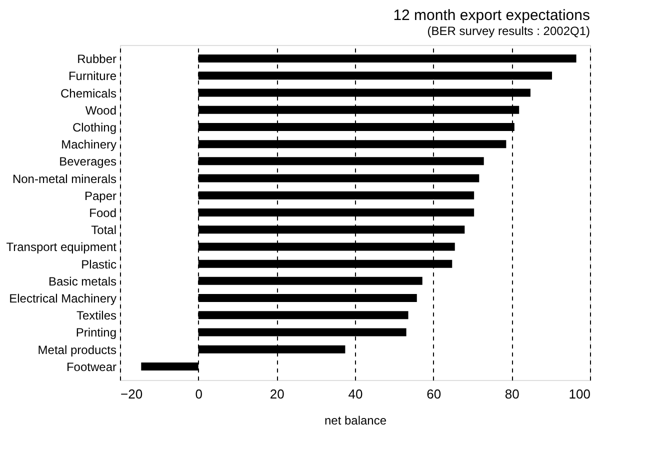 The width and height of the screenshot is (669, 462). What do you see at coordinates (100, 195) in the screenshot?
I see `y-tick-label: Paper` at bounding box center [100, 195].